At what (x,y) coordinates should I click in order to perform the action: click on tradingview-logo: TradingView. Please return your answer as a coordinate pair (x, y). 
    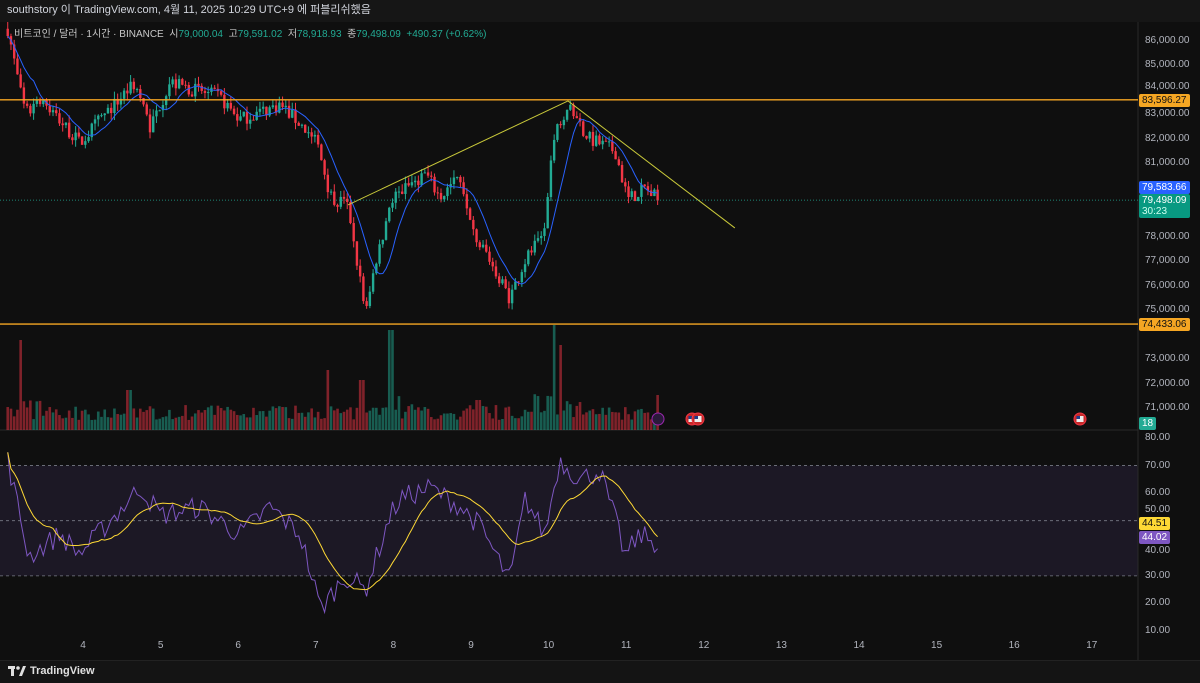
    Looking at the image, I should click on (51, 671).